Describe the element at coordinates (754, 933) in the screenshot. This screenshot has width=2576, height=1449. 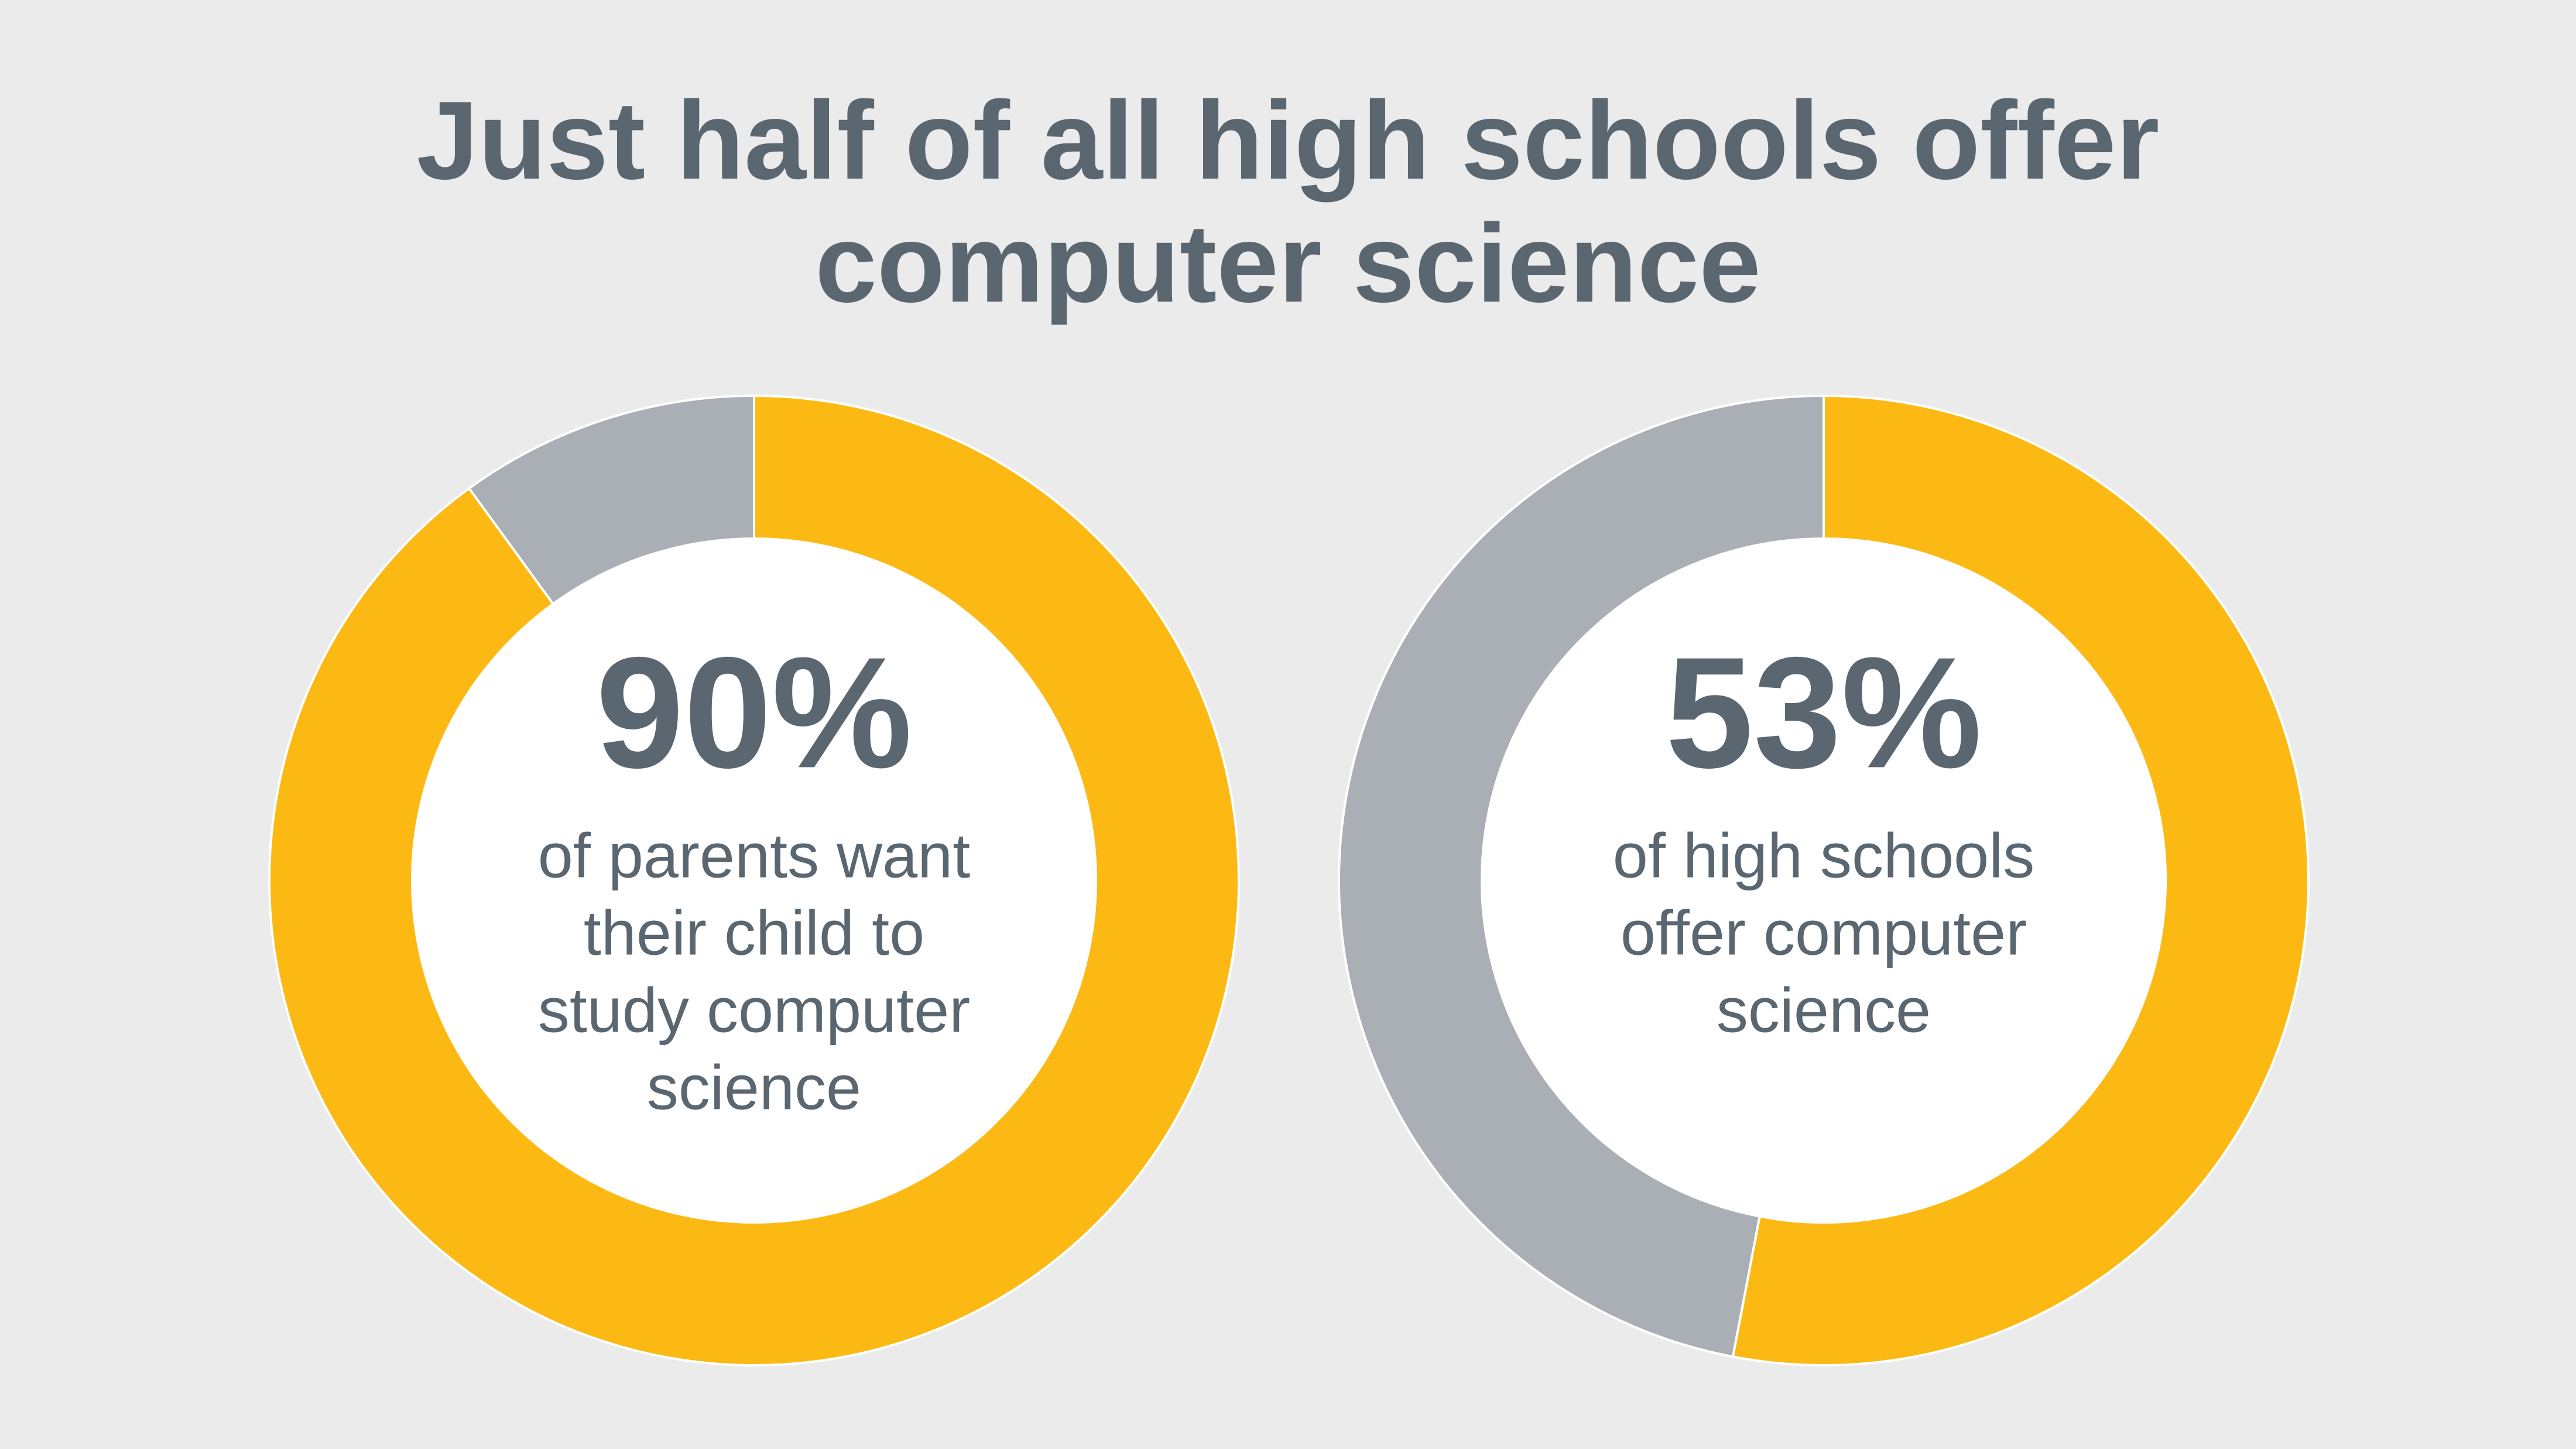
I see `caption-line: their child to` at that location.